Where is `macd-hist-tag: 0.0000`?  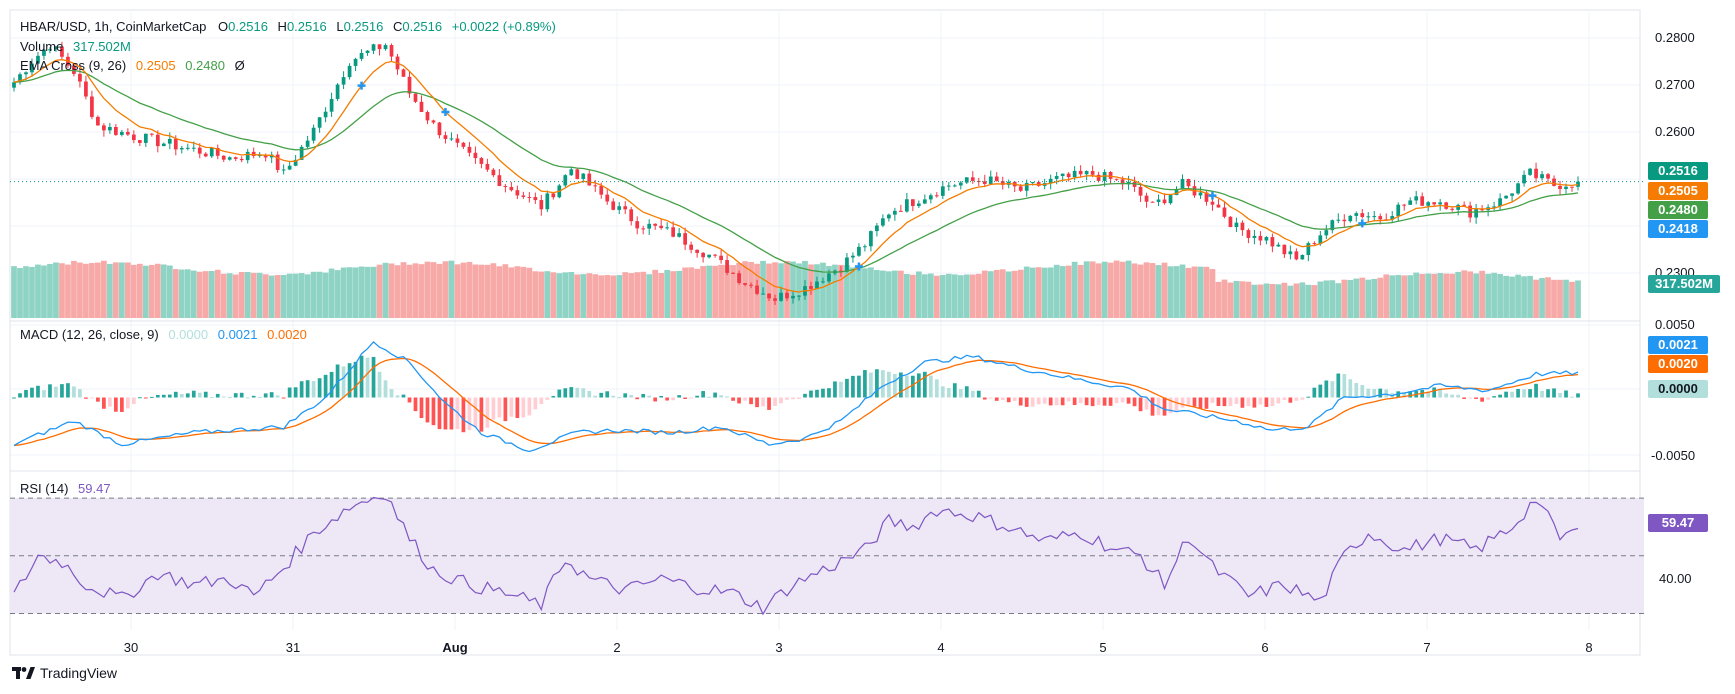 macd-hist-tag: 0.0000 is located at coordinates (1678, 389).